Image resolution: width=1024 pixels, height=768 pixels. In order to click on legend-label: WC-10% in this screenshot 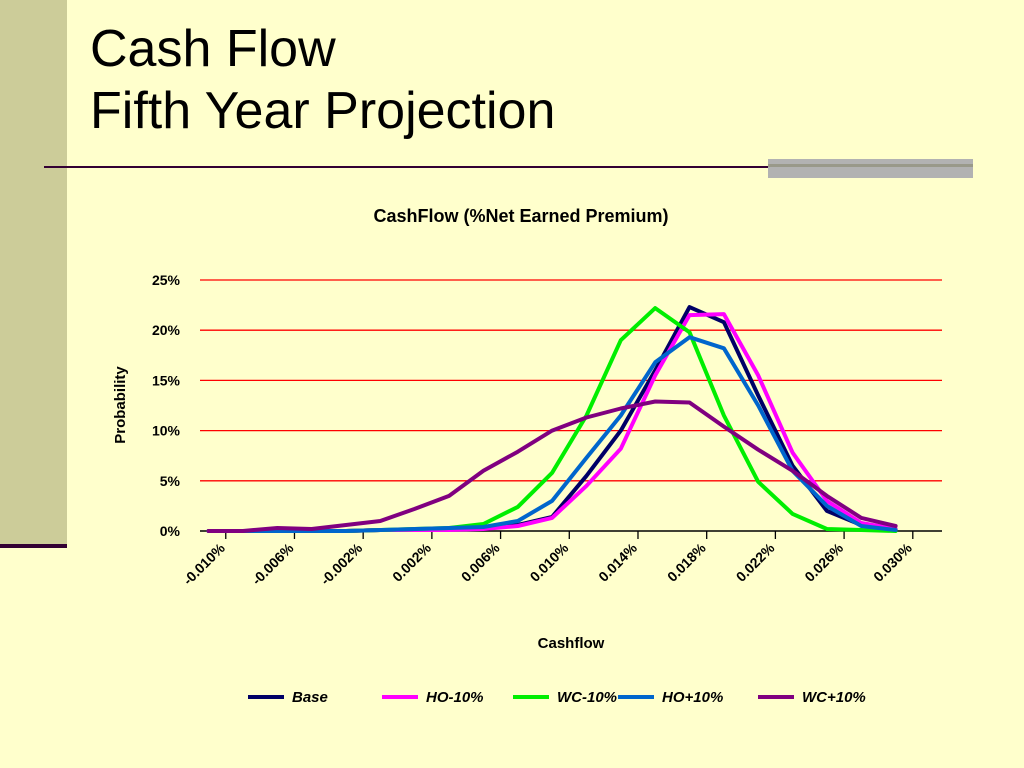, I will do `click(587, 697)`.